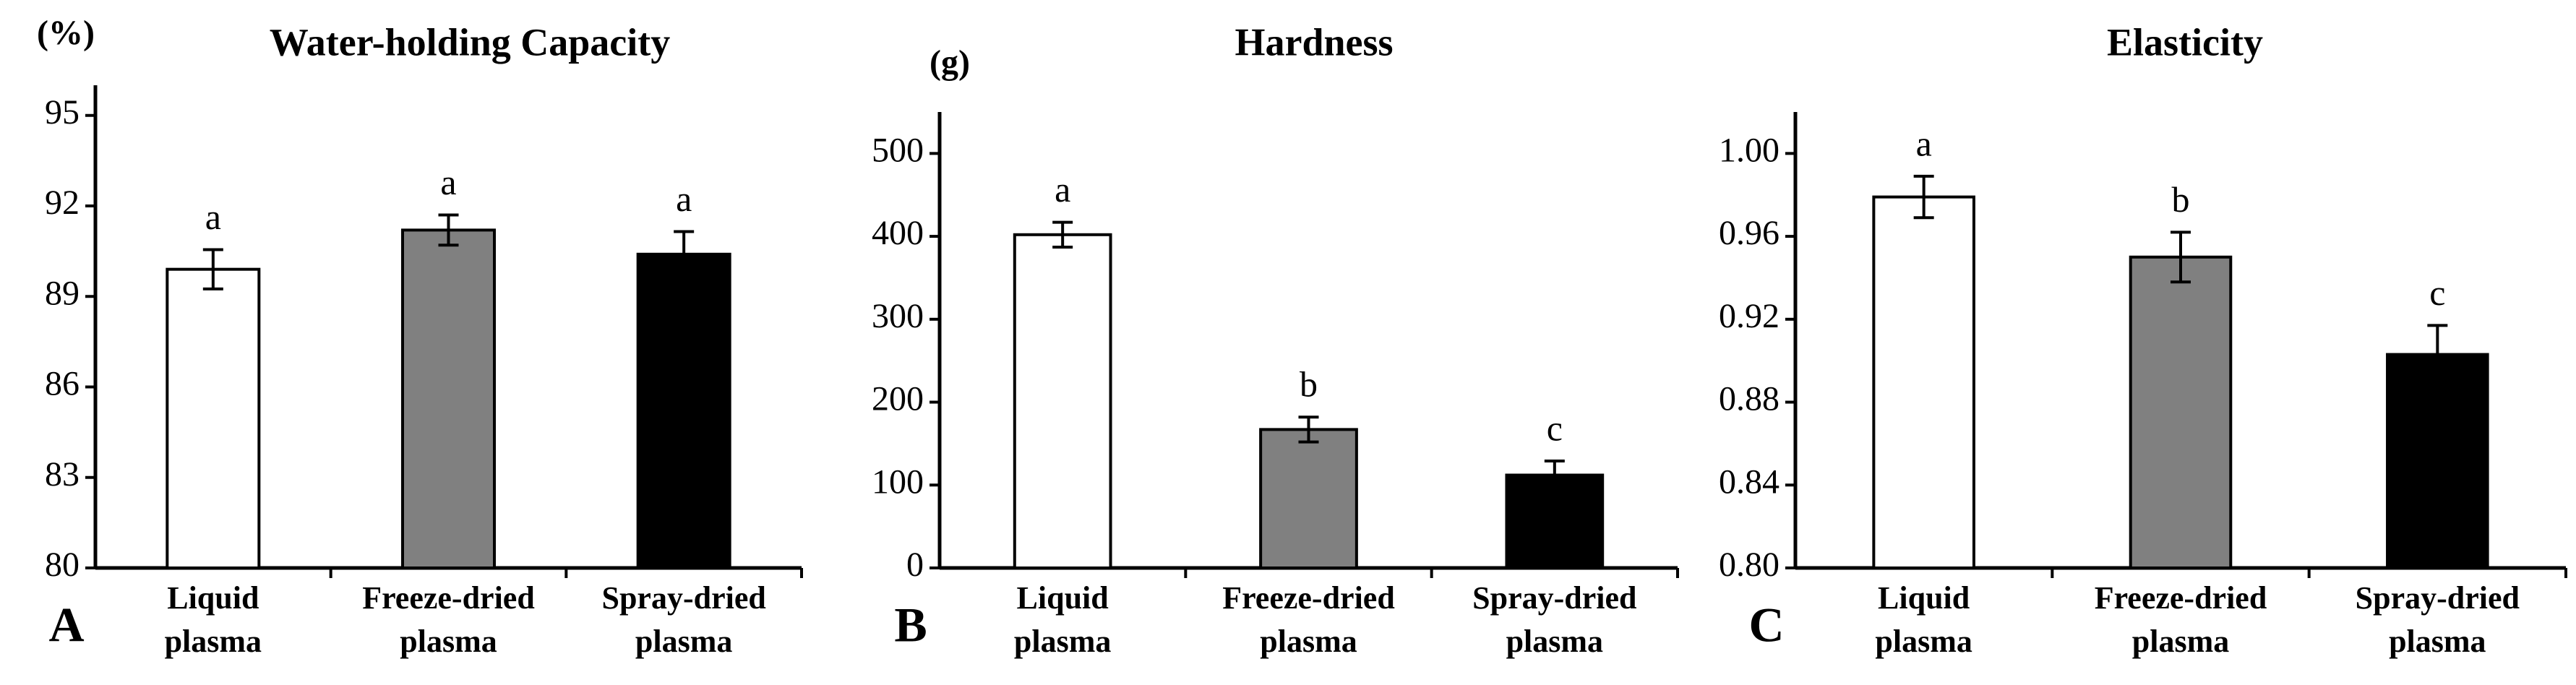 This screenshot has height=685, width=2576. Describe the element at coordinates (63, 384) in the screenshot. I see `y-tick-label: 86` at that location.